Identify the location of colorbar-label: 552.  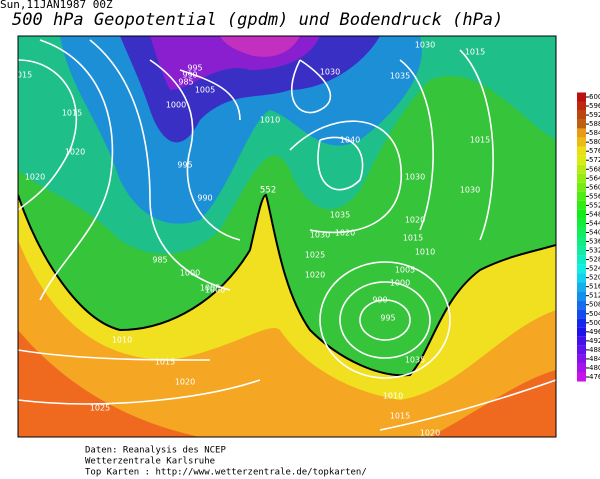
(594, 205).